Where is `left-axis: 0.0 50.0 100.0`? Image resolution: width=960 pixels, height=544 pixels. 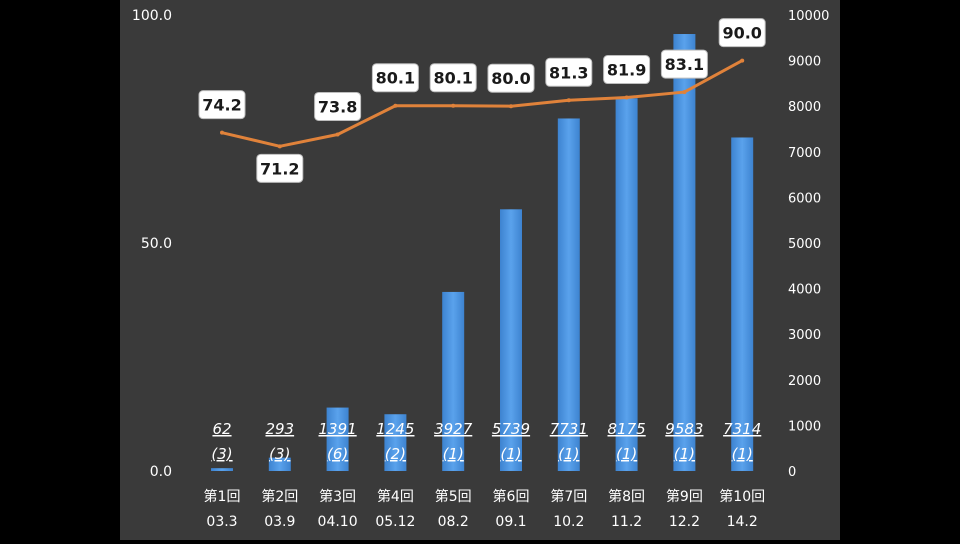 left-axis: 0.0 50.0 100.0 is located at coordinates (152, 244).